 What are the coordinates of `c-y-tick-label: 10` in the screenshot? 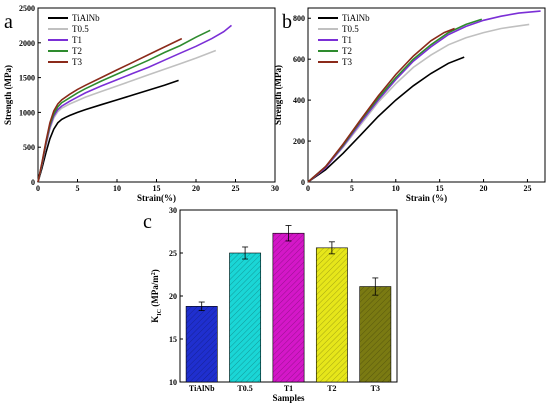 It's located at (173, 382).